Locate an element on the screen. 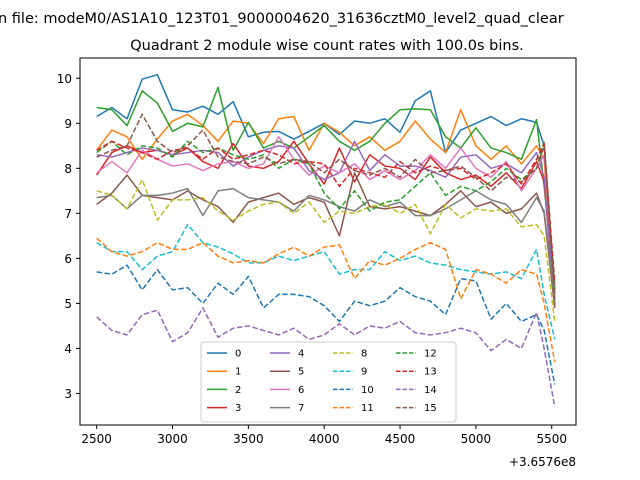 The height and width of the screenshot is (480, 640). legend-label-5: 5 is located at coordinates (301, 372).